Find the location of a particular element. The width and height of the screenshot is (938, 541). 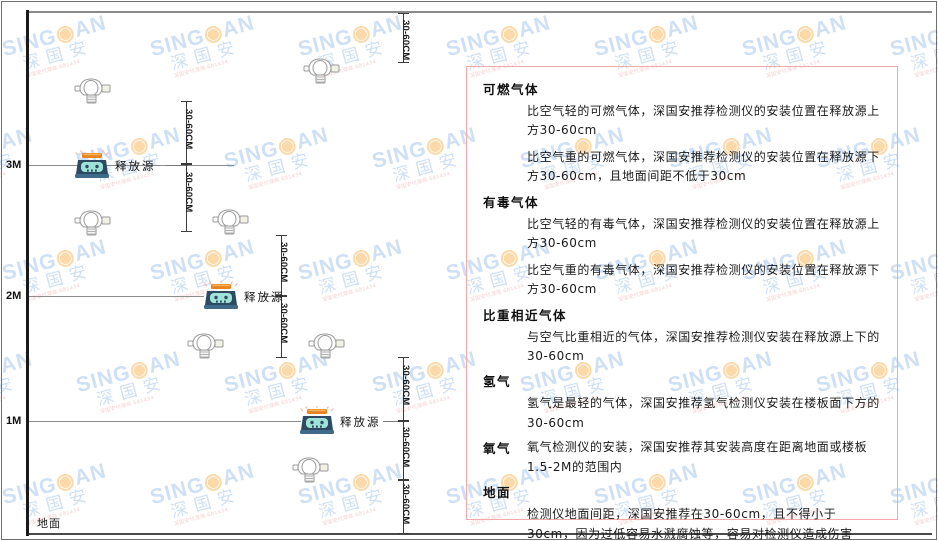

level-line-2m is located at coordinates (116, 296).